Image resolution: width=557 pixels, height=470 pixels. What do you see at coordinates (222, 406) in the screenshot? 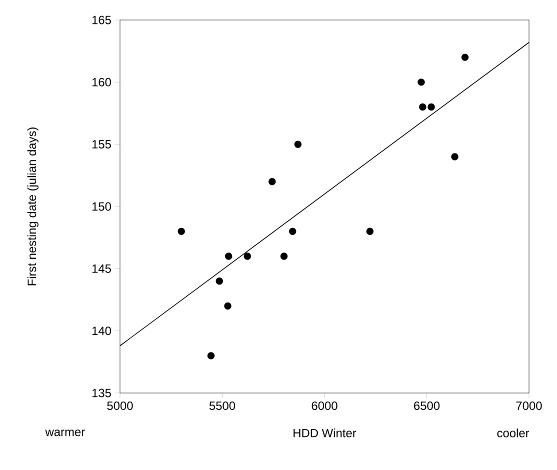
I see `x-tick-label: 5500` at bounding box center [222, 406].